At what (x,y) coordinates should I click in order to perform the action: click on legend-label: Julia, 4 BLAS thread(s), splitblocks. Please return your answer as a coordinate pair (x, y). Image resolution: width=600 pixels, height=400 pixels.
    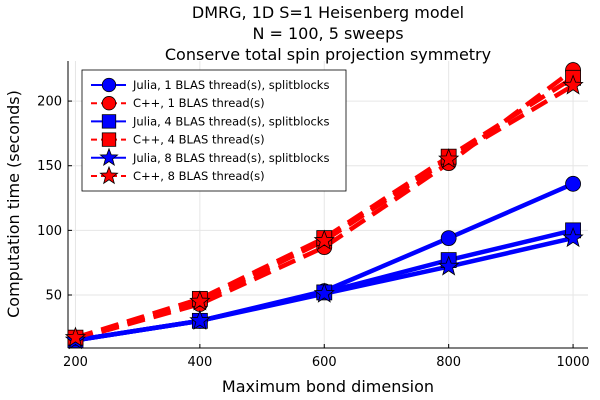
    Looking at the image, I should click on (230, 121).